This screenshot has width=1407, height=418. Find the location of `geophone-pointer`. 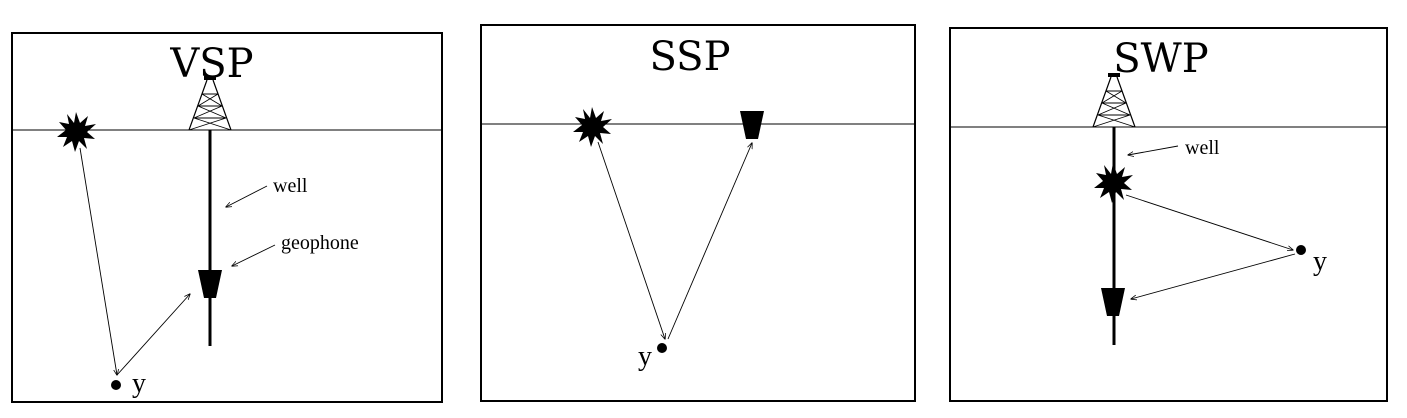

geophone-pointer is located at coordinates (254, 255).